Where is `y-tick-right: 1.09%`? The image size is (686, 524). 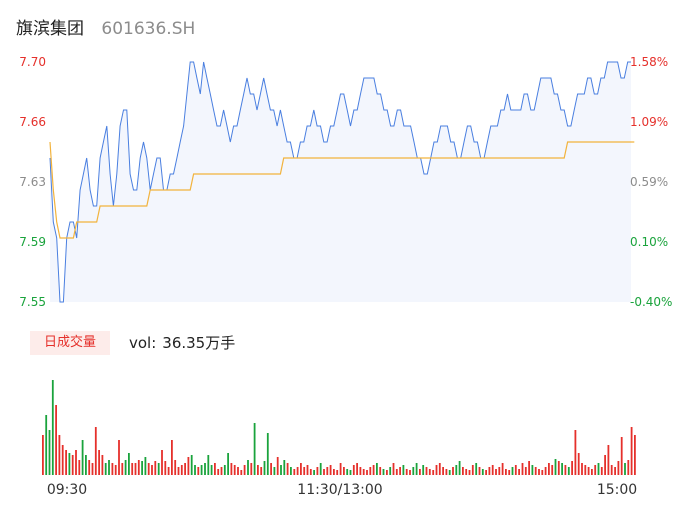
y-tick-right: 1.09% is located at coordinates (649, 122).